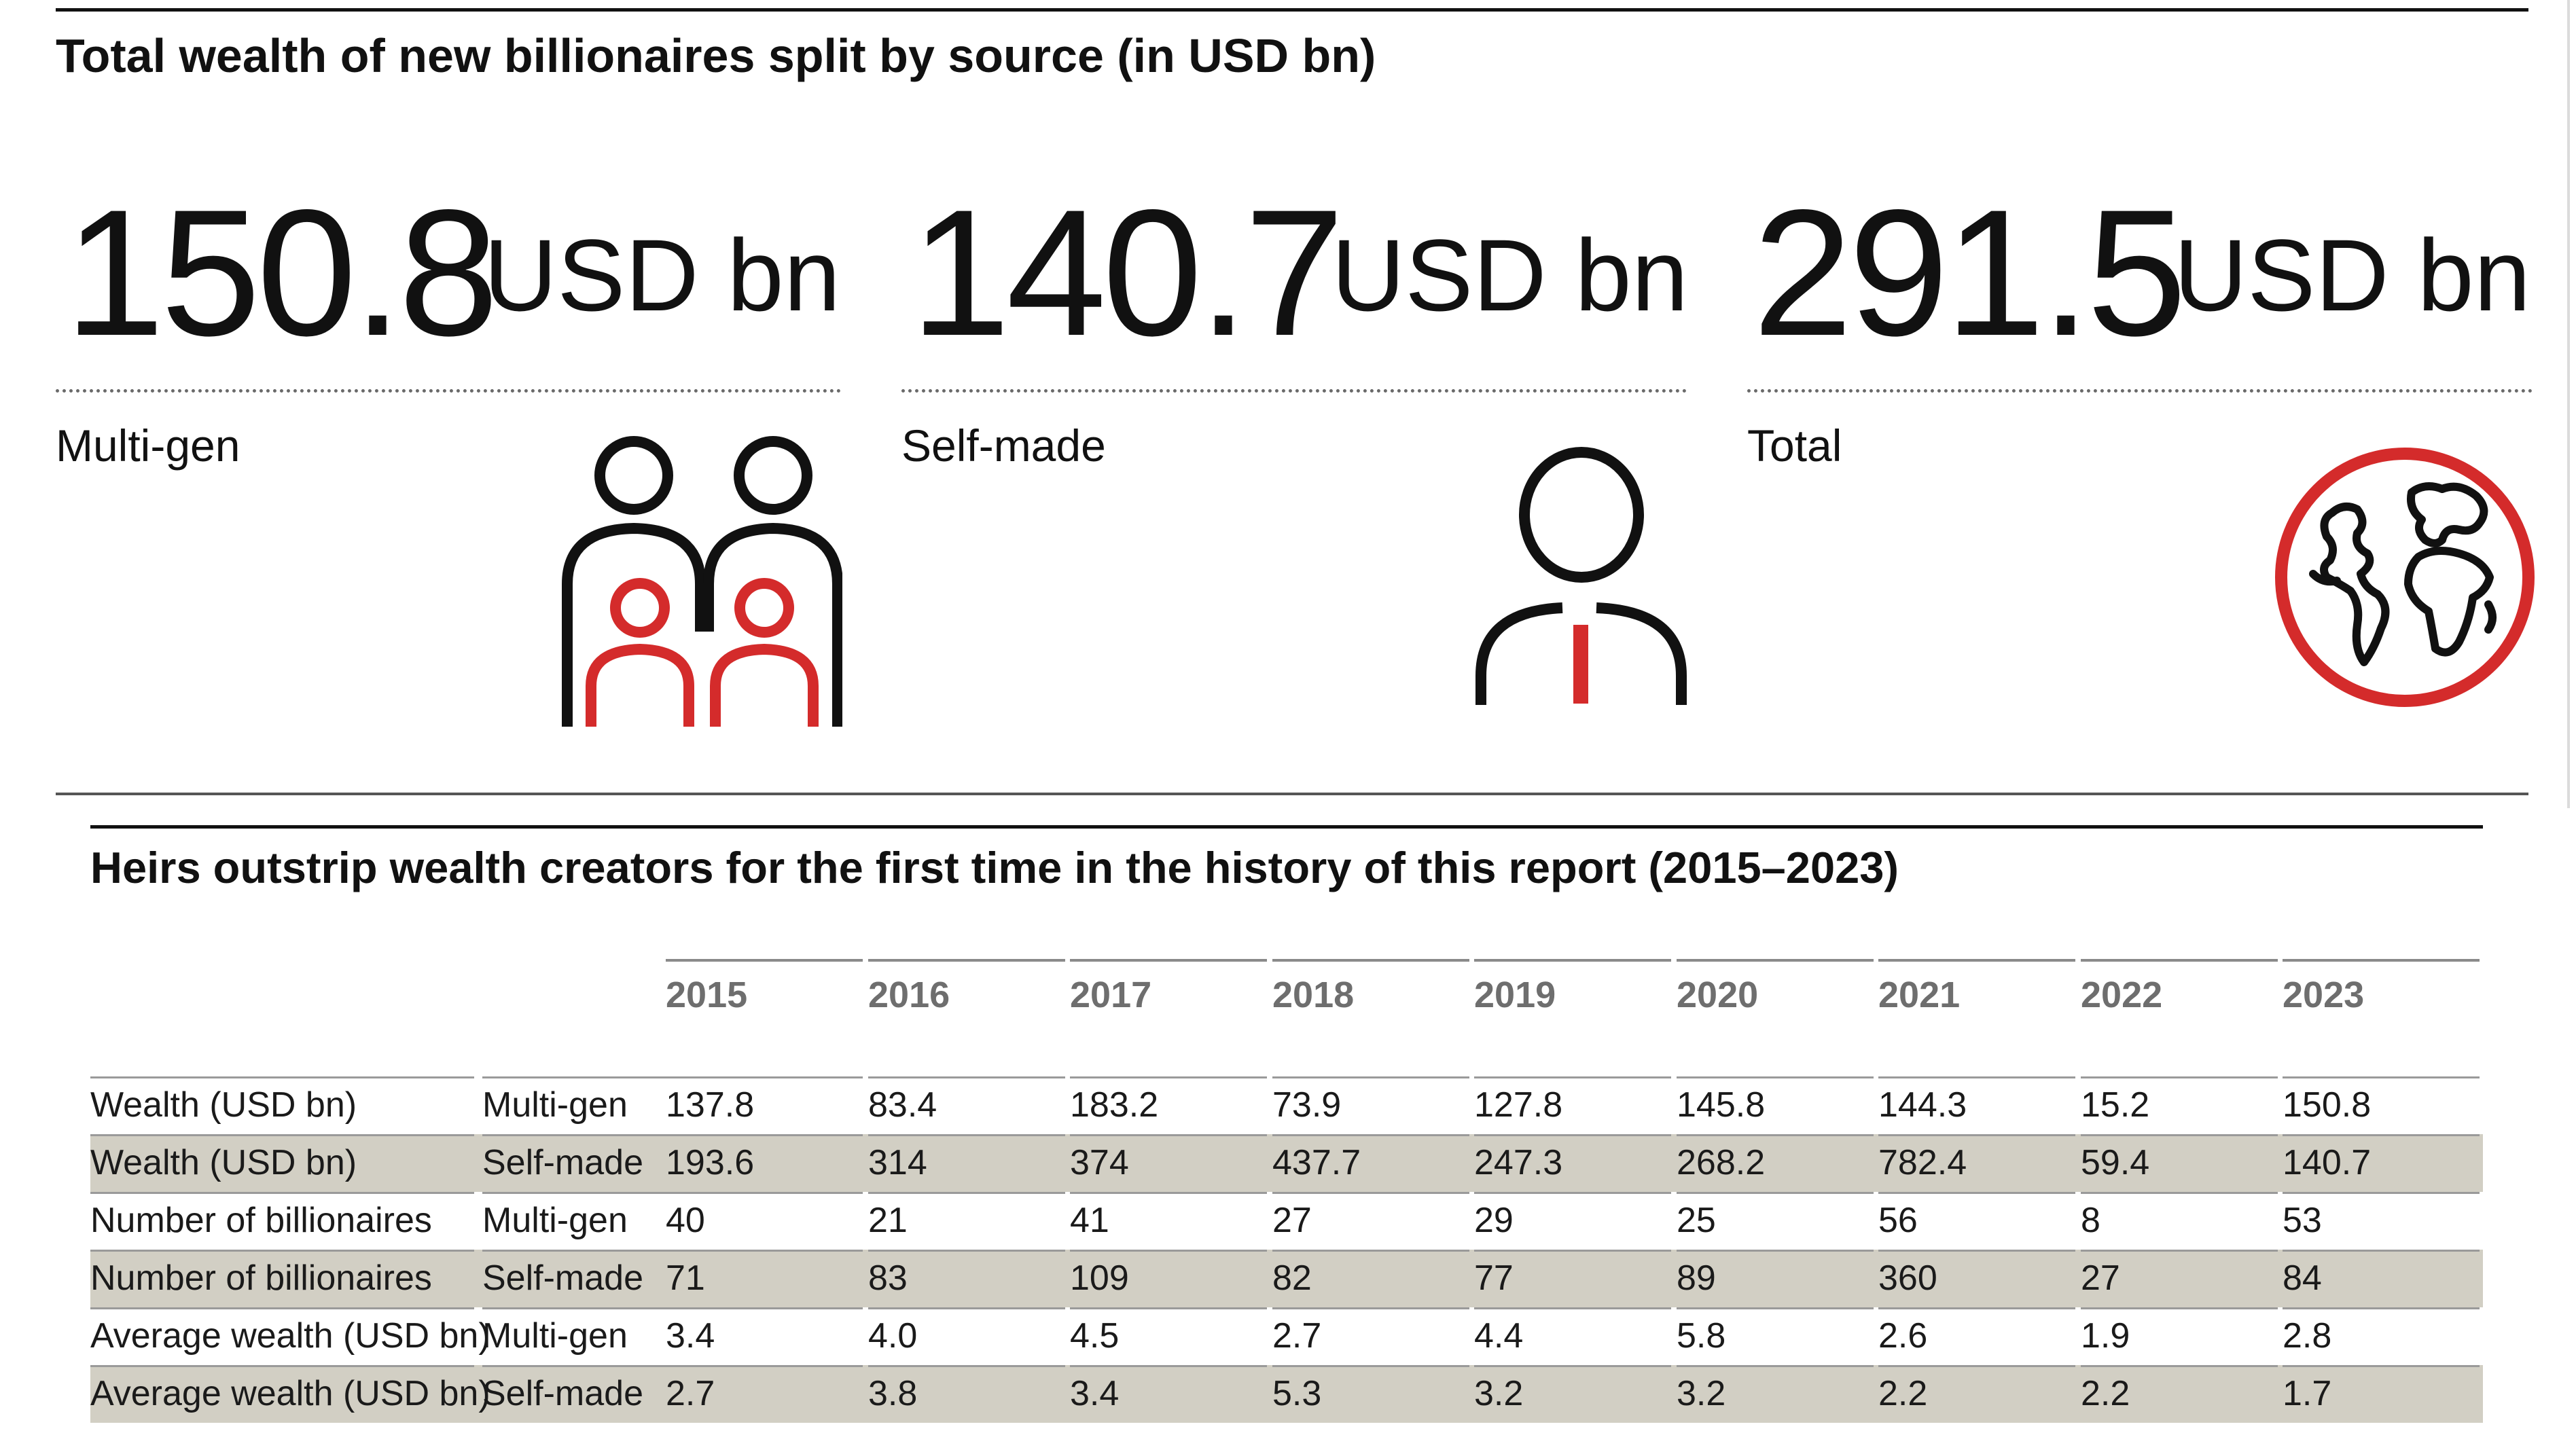  I want to click on table-cell: 5.8, so click(1776, 1336).